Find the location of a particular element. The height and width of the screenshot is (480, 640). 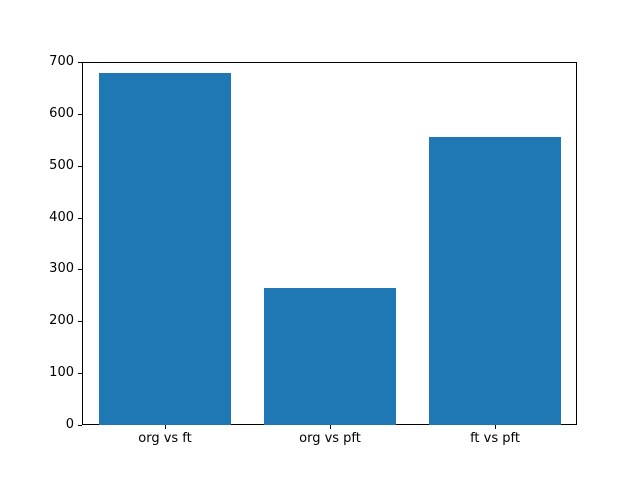

y-tick-label: 500 is located at coordinates (61, 165).